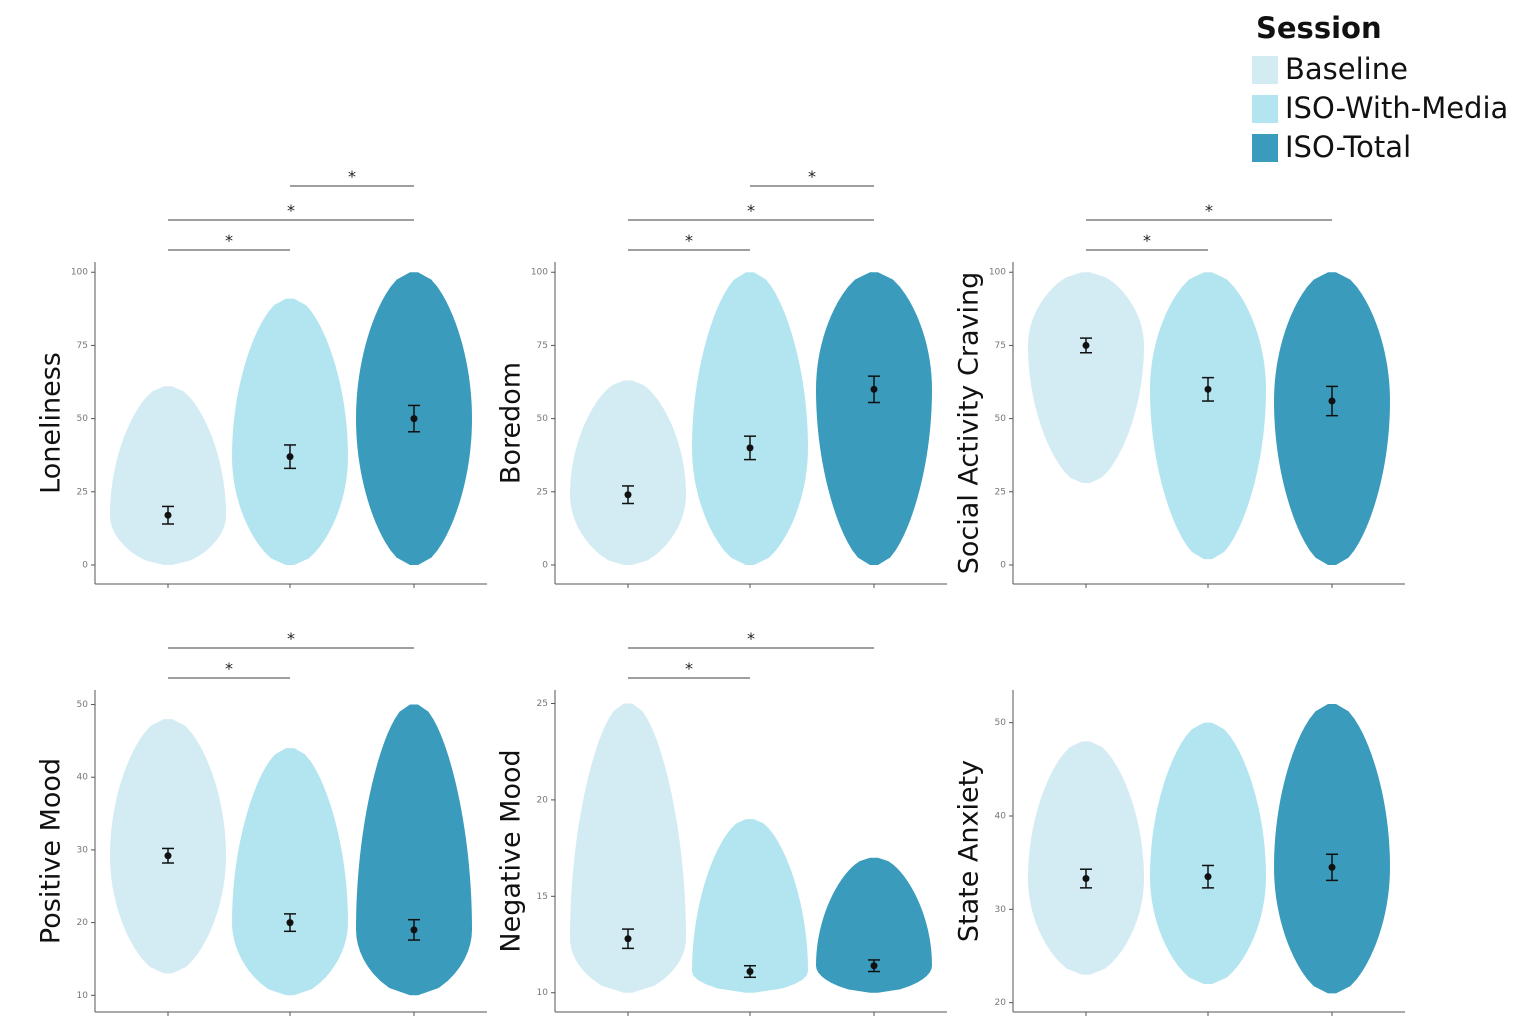  I want to click on y-axis-label: Loneliness, so click(51, 423).